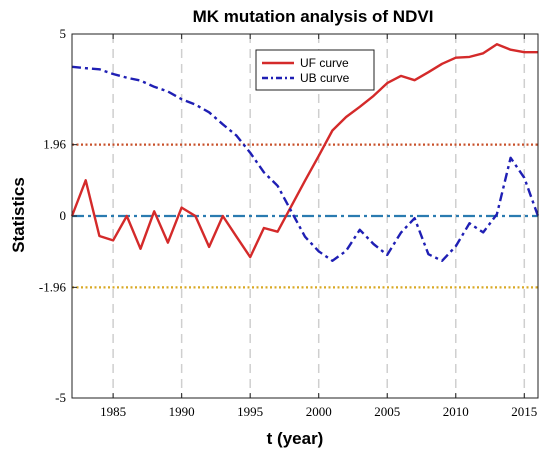 The image size is (550, 455). I want to click on y-tick-label-0: 0, so click(63, 215).